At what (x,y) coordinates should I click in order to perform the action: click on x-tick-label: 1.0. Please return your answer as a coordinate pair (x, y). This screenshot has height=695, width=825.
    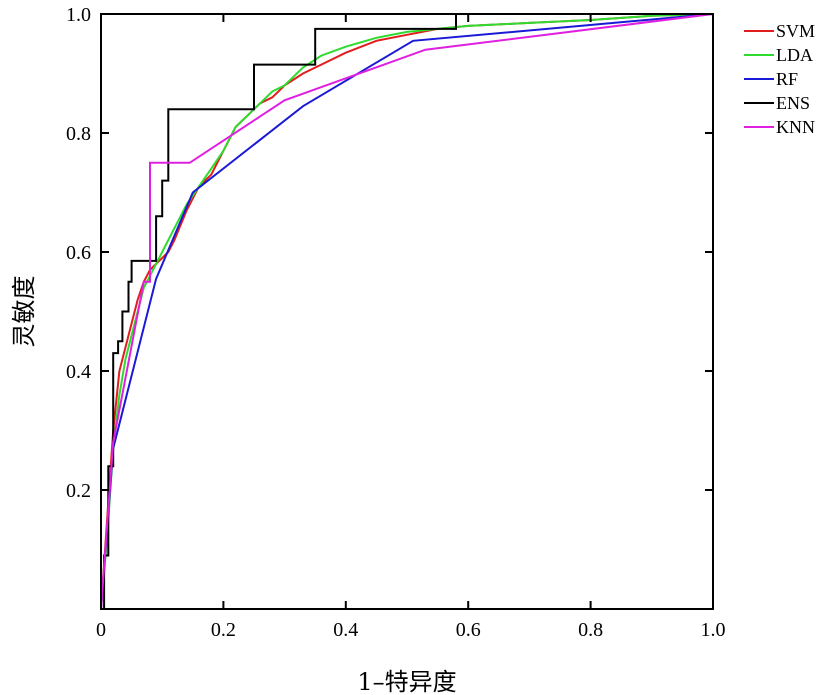
    Looking at the image, I should click on (713, 630).